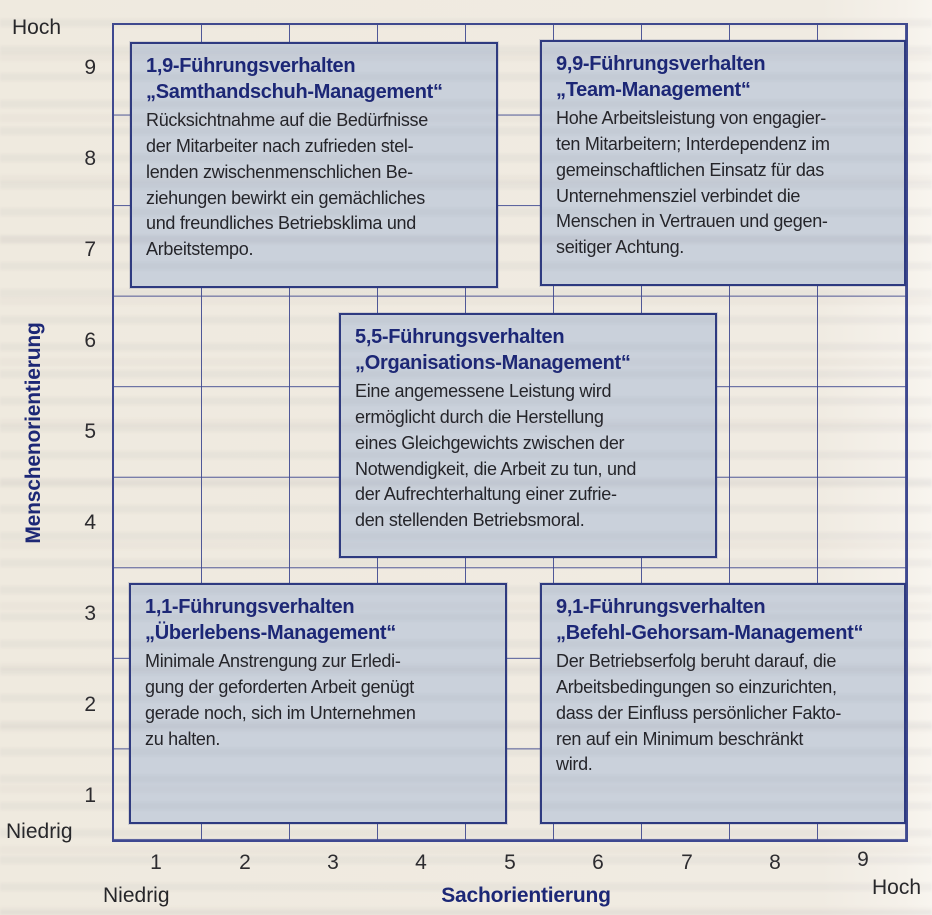  What do you see at coordinates (250, 607) in the screenshot?
I see `style-box-title: 1,1-Führungsverhalten` at bounding box center [250, 607].